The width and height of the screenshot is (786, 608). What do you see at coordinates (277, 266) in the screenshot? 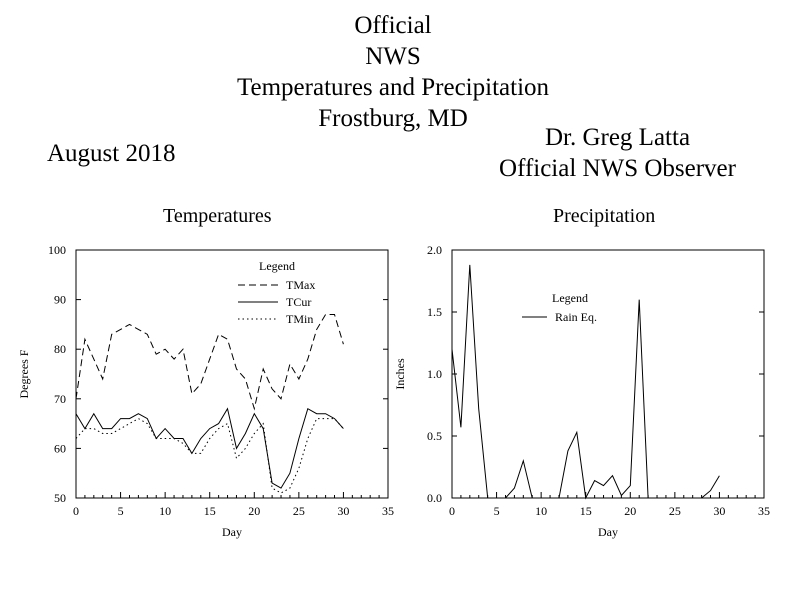
I see `temp-legend-title: Legend` at bounding box center [277, 266].